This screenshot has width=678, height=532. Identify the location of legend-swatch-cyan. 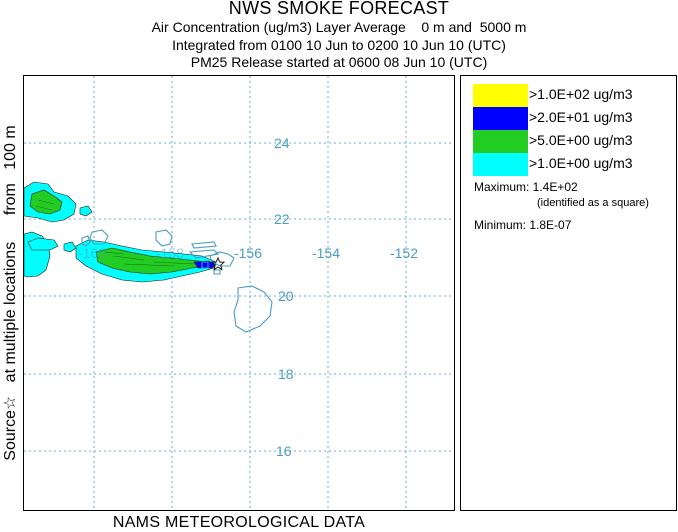
(500, 164).